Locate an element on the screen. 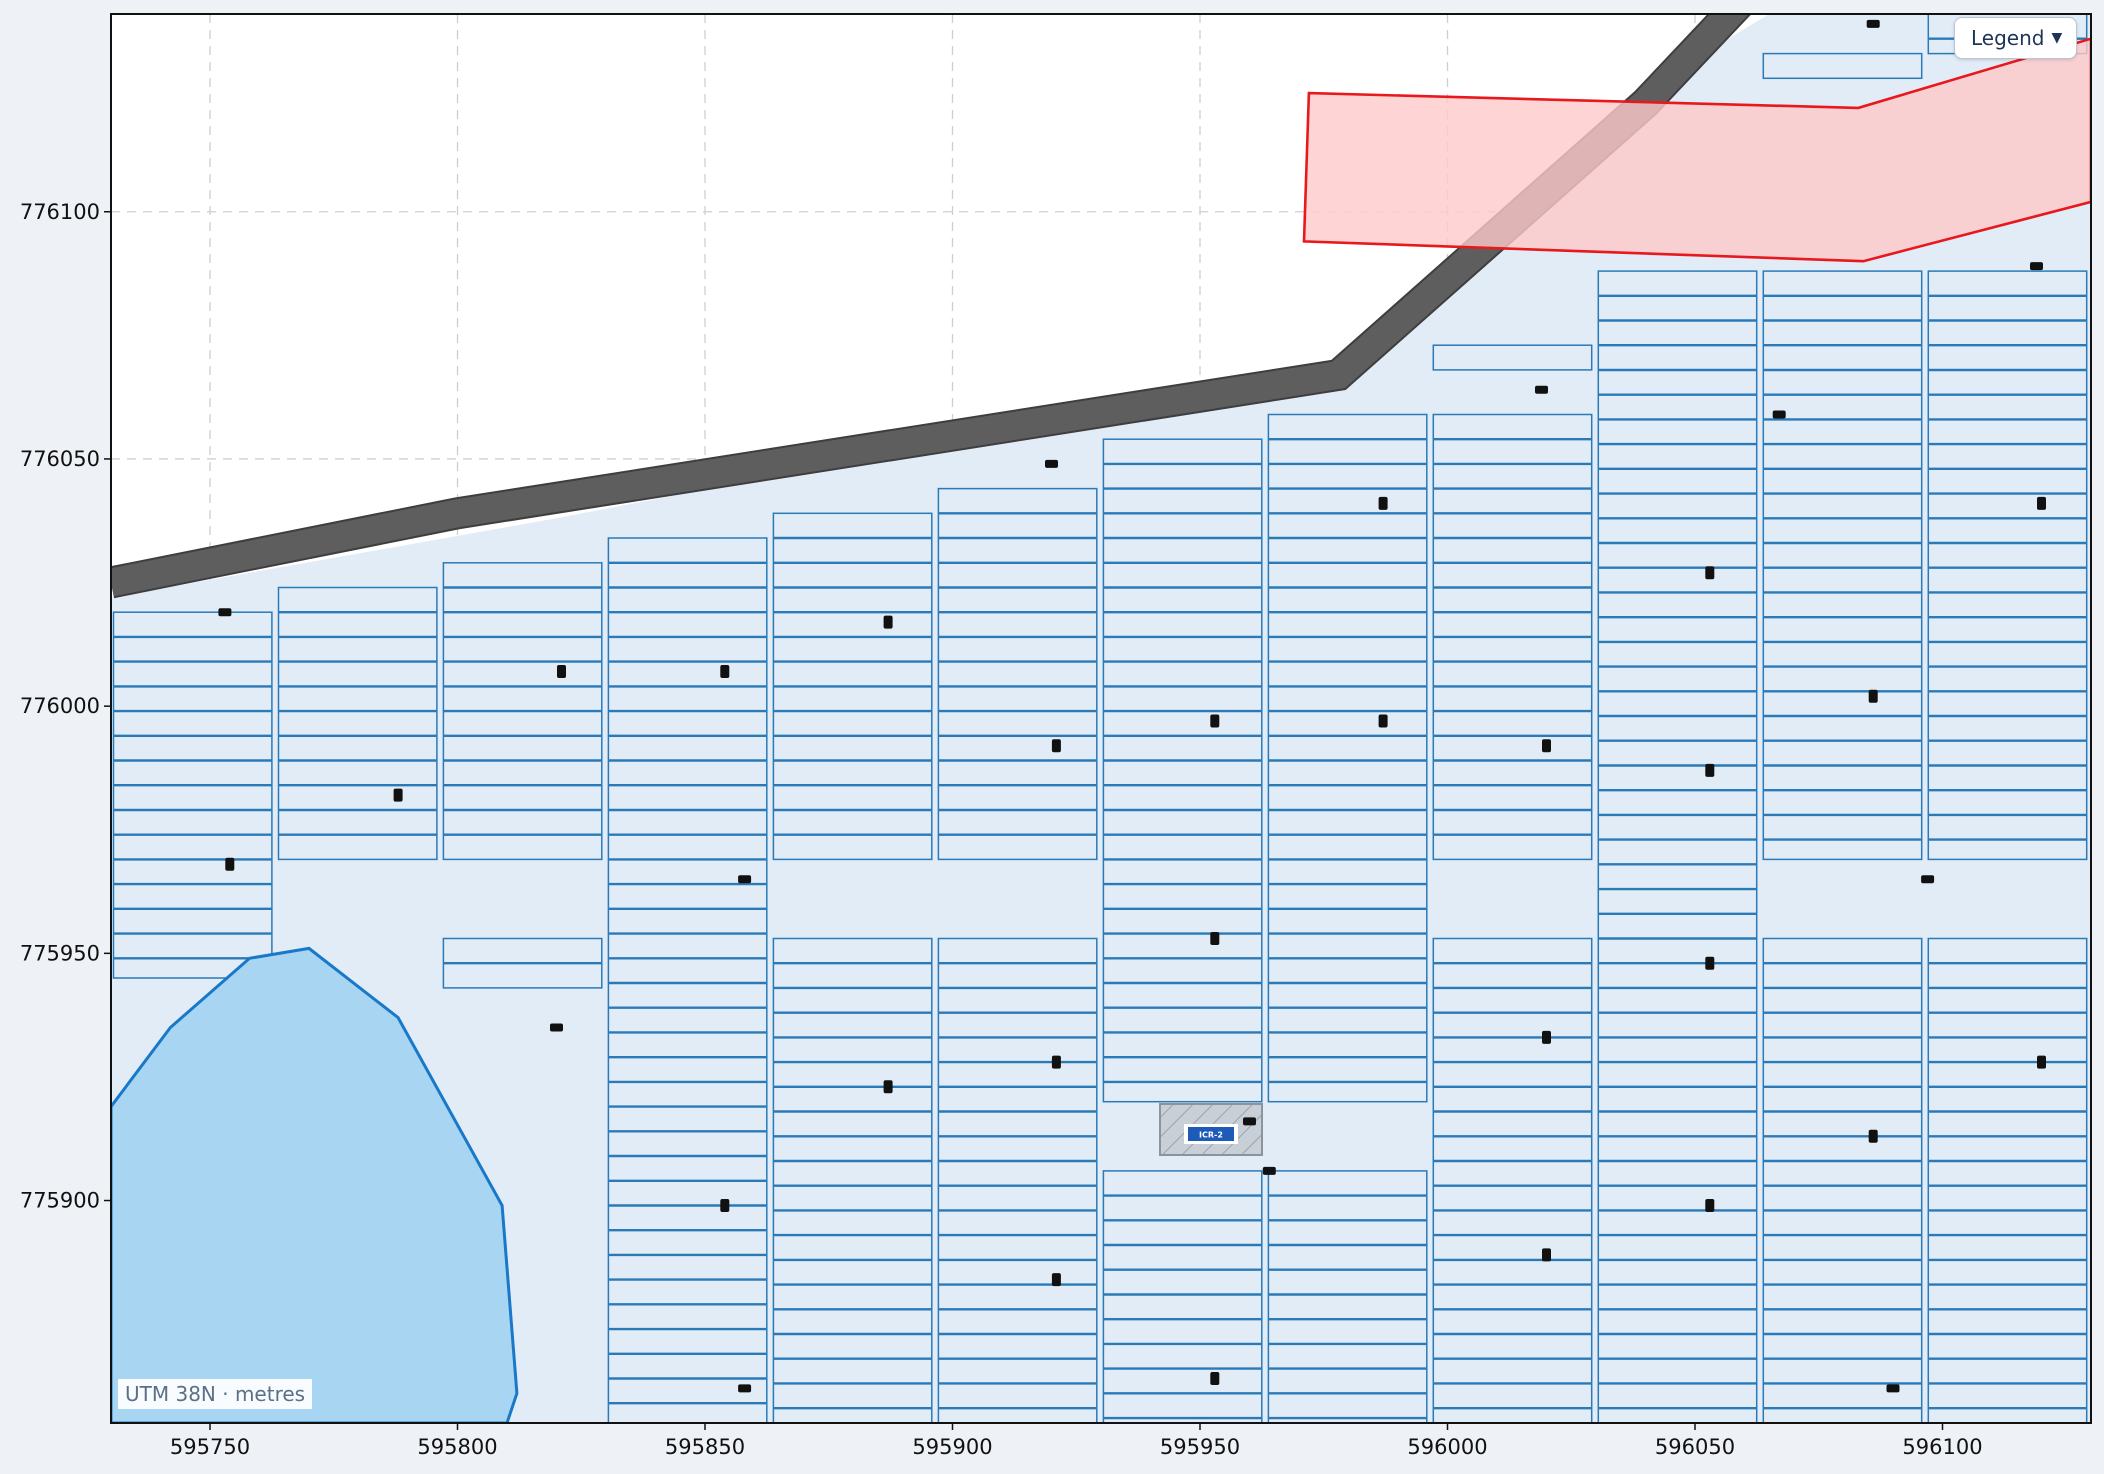  substation-badge is located at coordinates (1211, 1134).